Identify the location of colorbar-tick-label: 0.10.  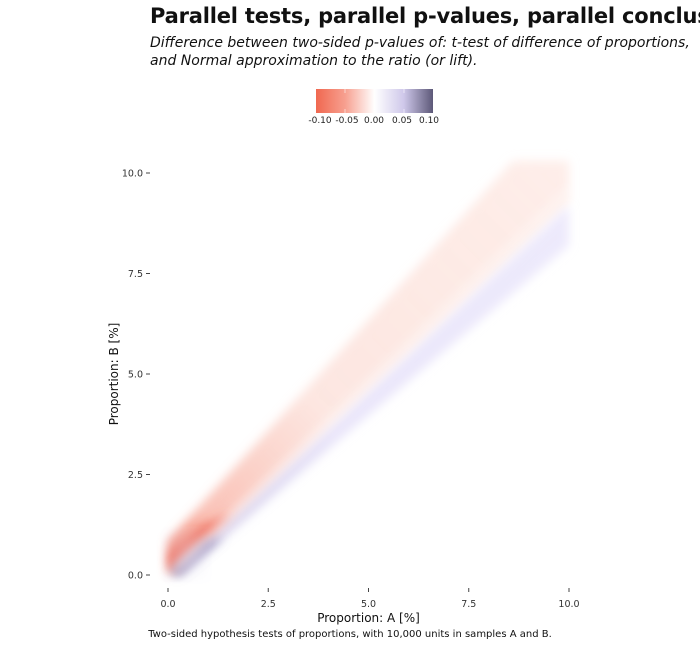
(429, 121).